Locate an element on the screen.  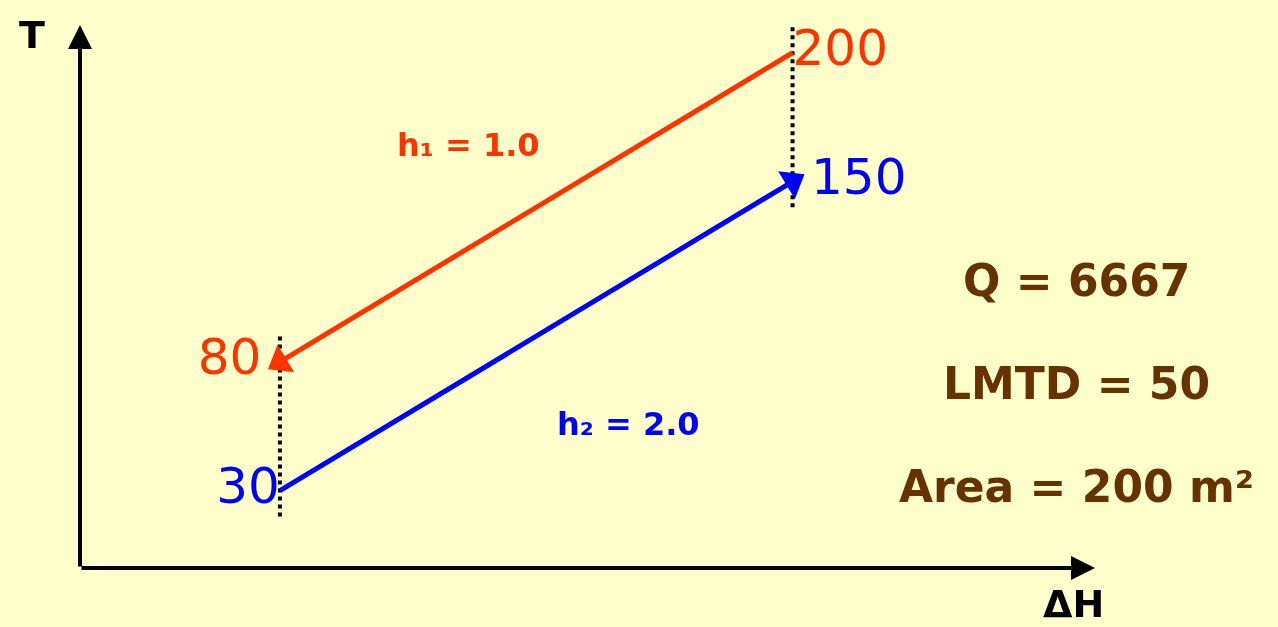
y-axis-title: T is located at coordinates (32, 35).